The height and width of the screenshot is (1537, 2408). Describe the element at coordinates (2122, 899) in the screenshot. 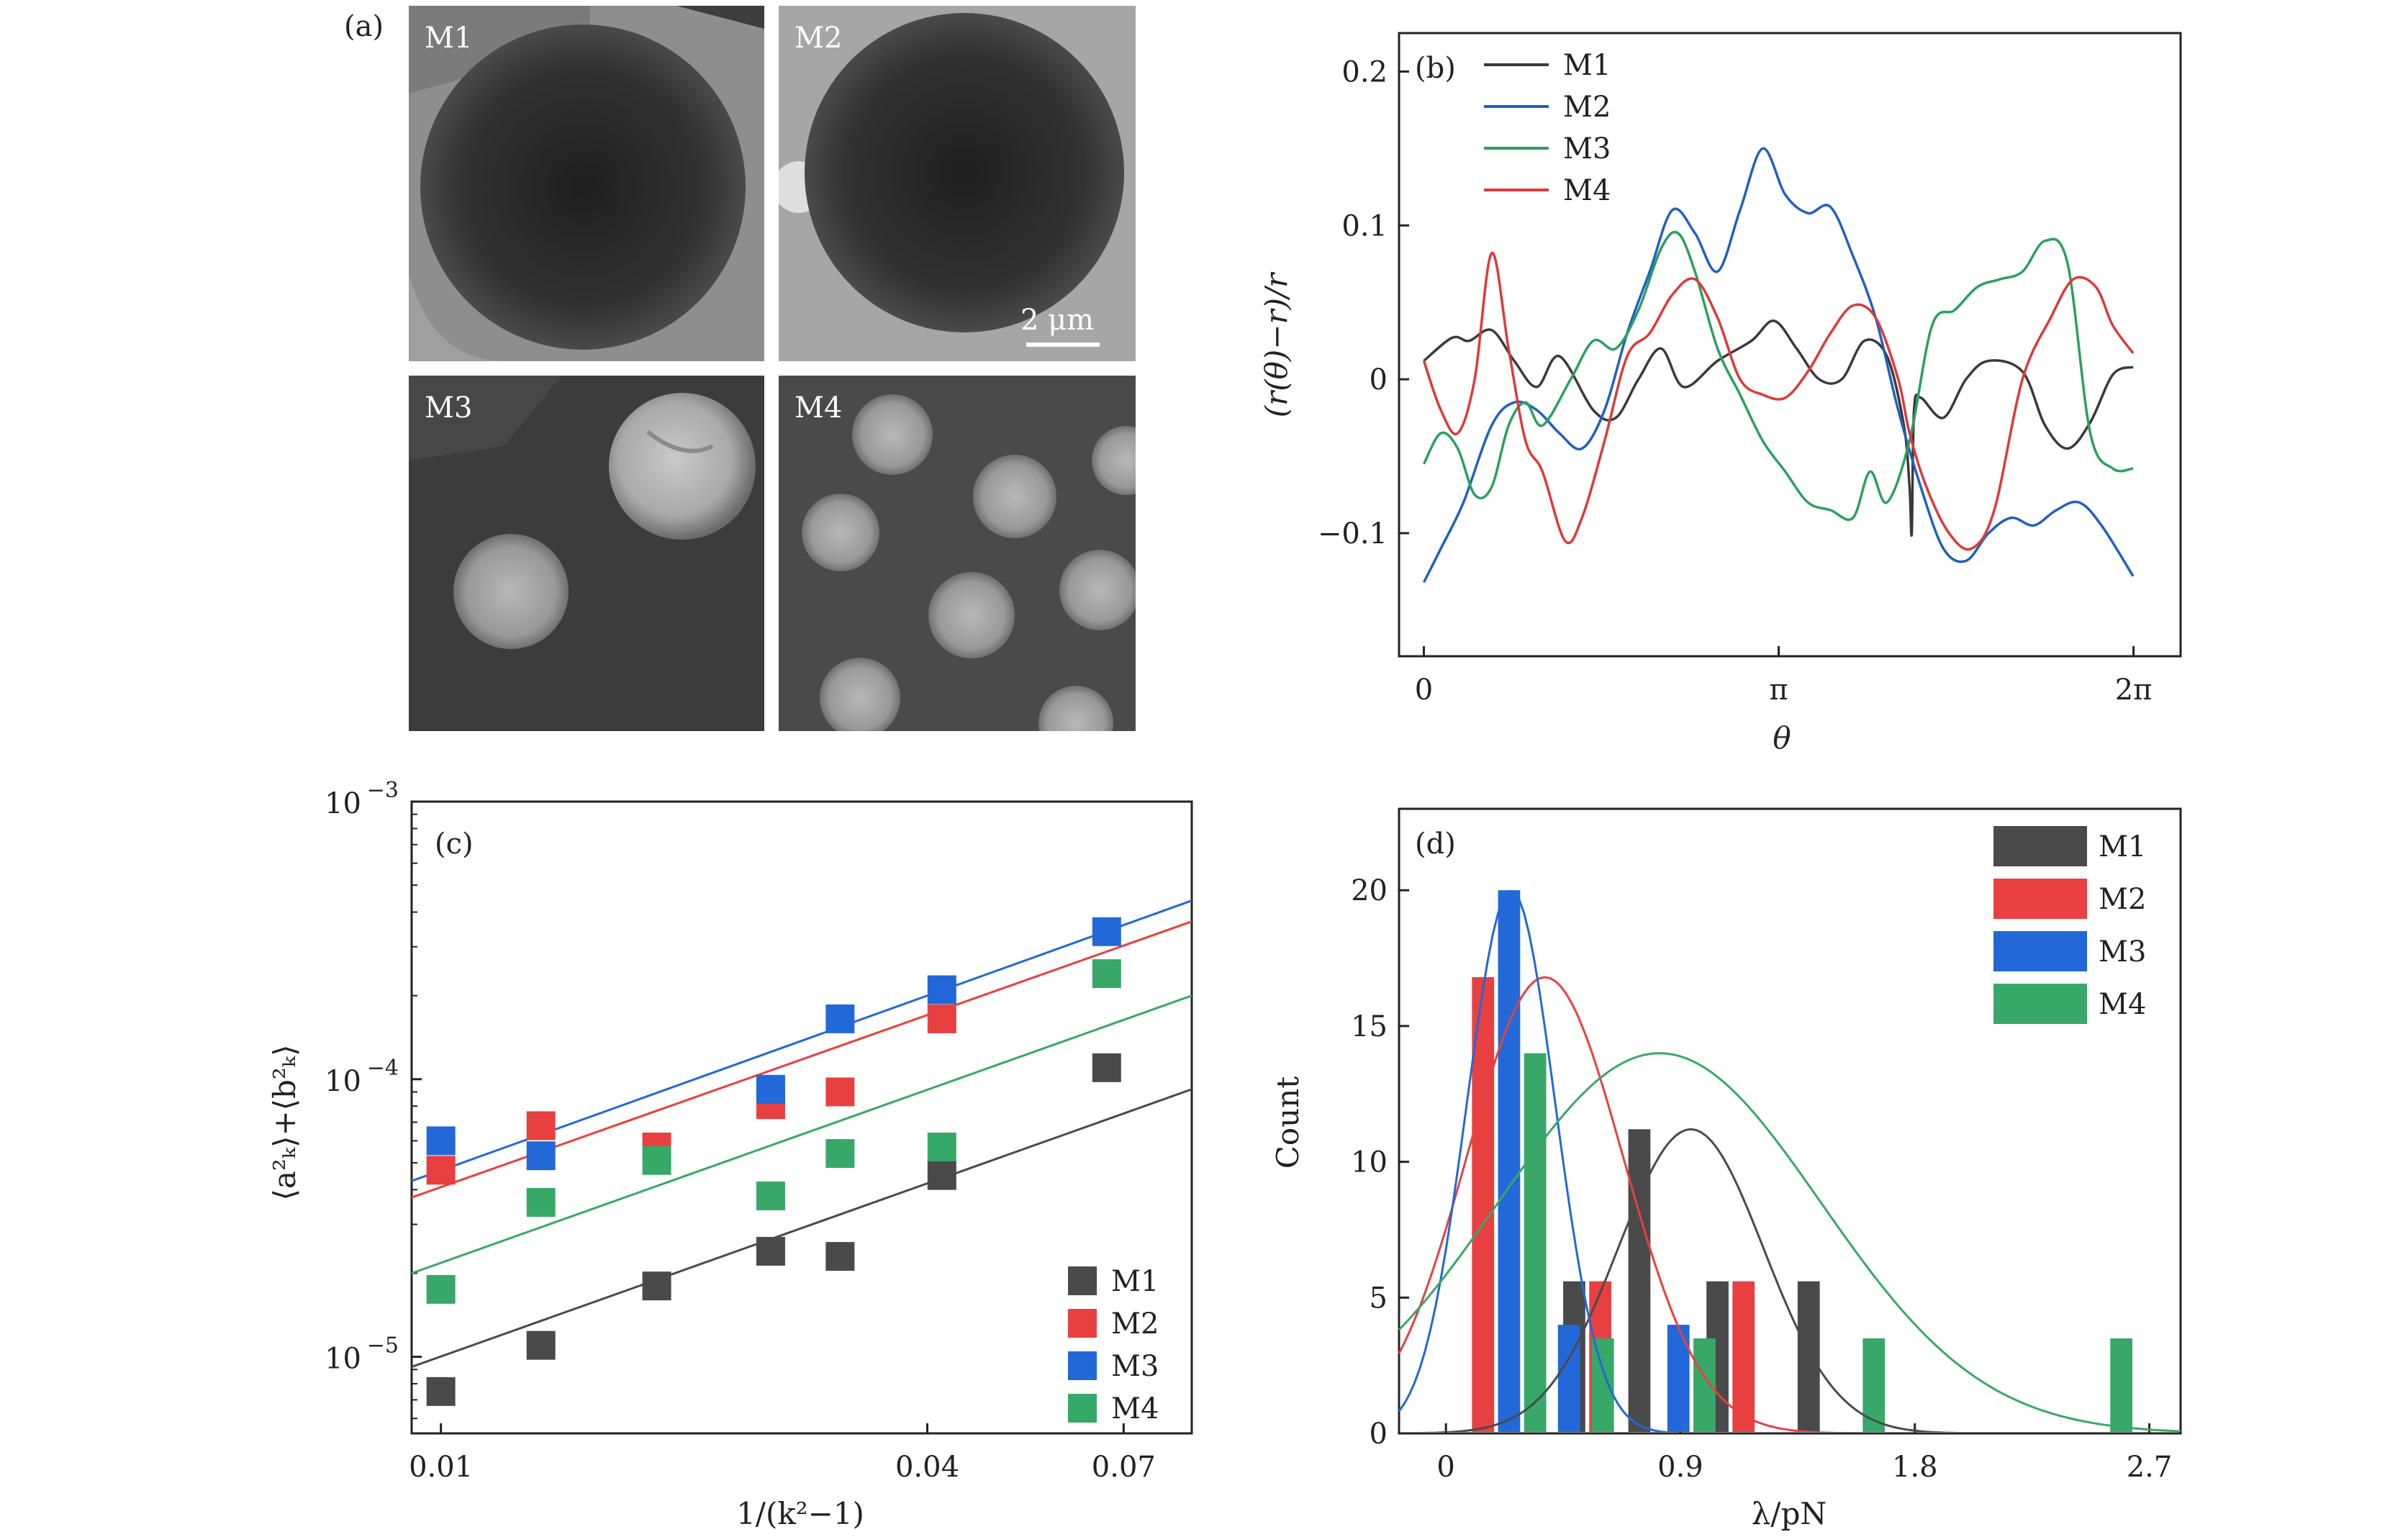

I see `panel-d-legend-label: M2` at that location.